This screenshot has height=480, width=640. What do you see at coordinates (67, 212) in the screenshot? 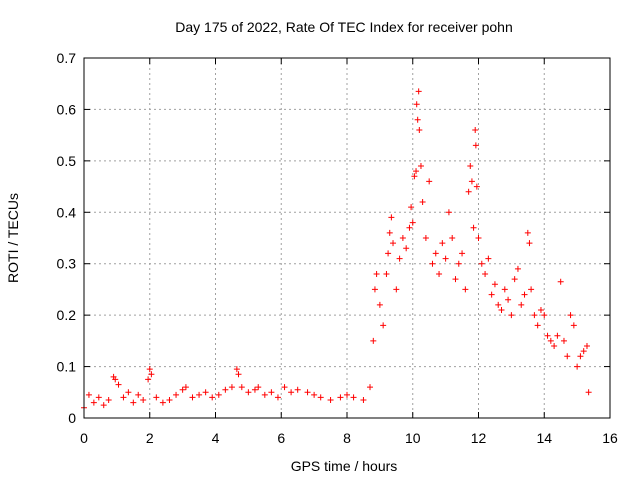
I see `y-tick-label: 0.4` at bounding box center [67, 212].